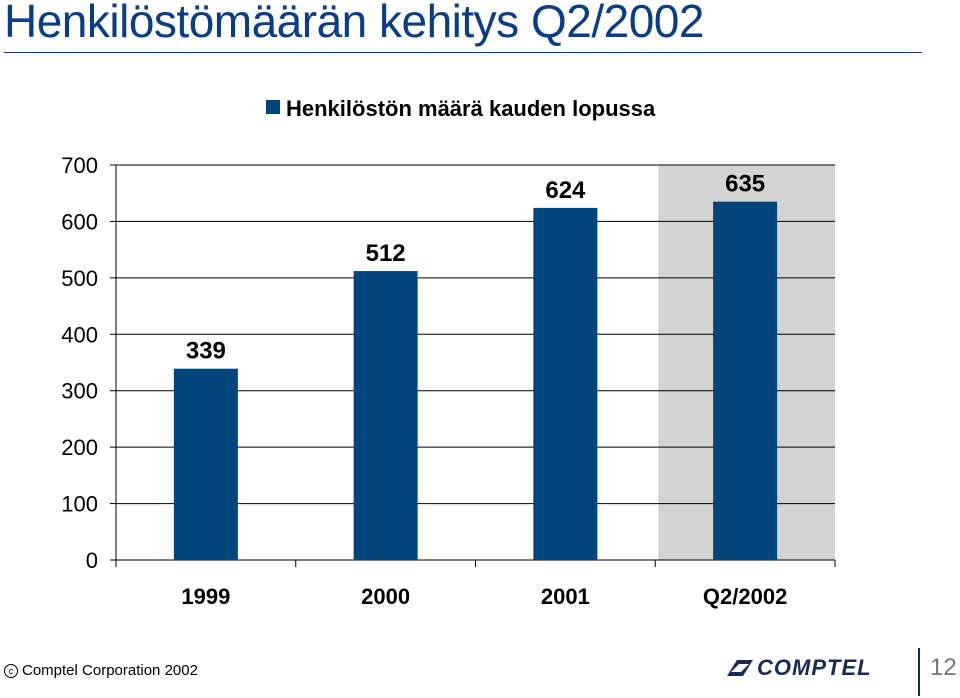 The height and width of the screenshot is (698, 960). What do you see at coordinates (79, 278) in the screenshot?
I see `y-tick-label: 500` at bounding box center [79, 278].